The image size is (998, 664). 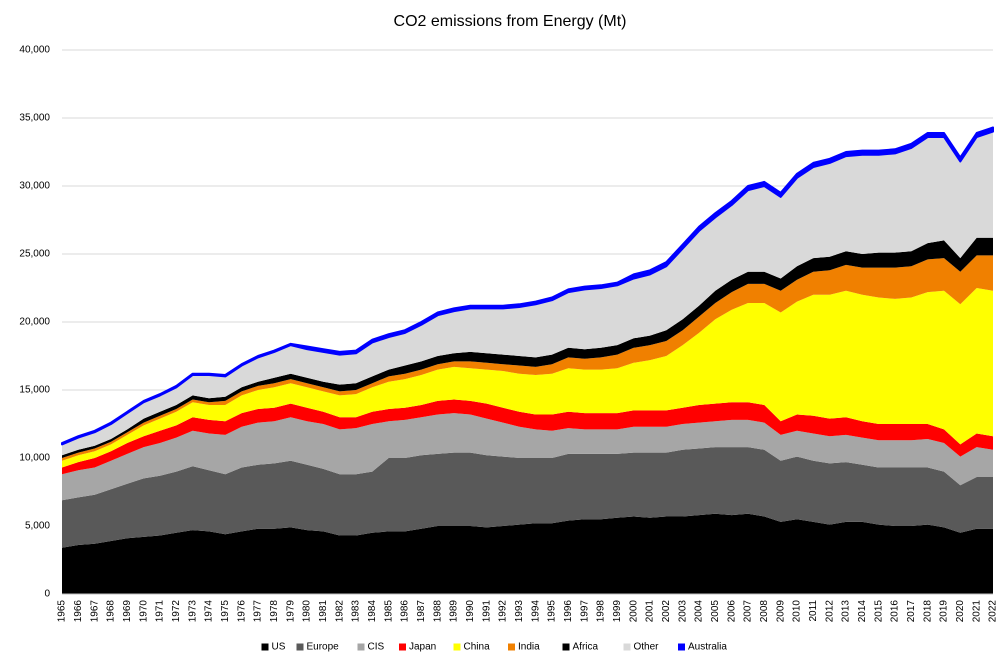 I want to click on x-tick-label: 1968, so click(x=111, y=611).